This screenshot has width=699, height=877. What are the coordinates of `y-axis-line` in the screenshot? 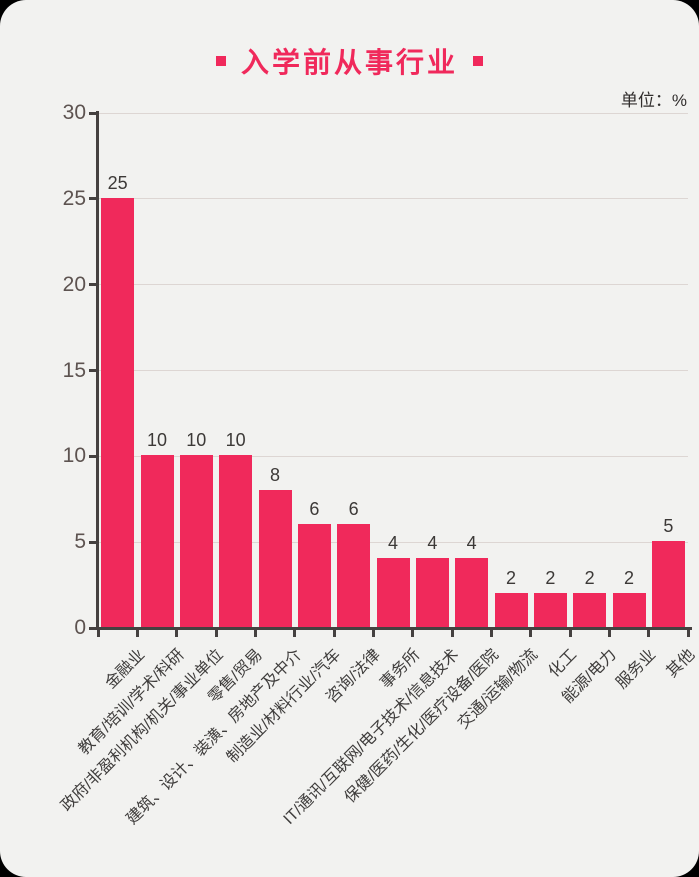 It's located at (97, 370).